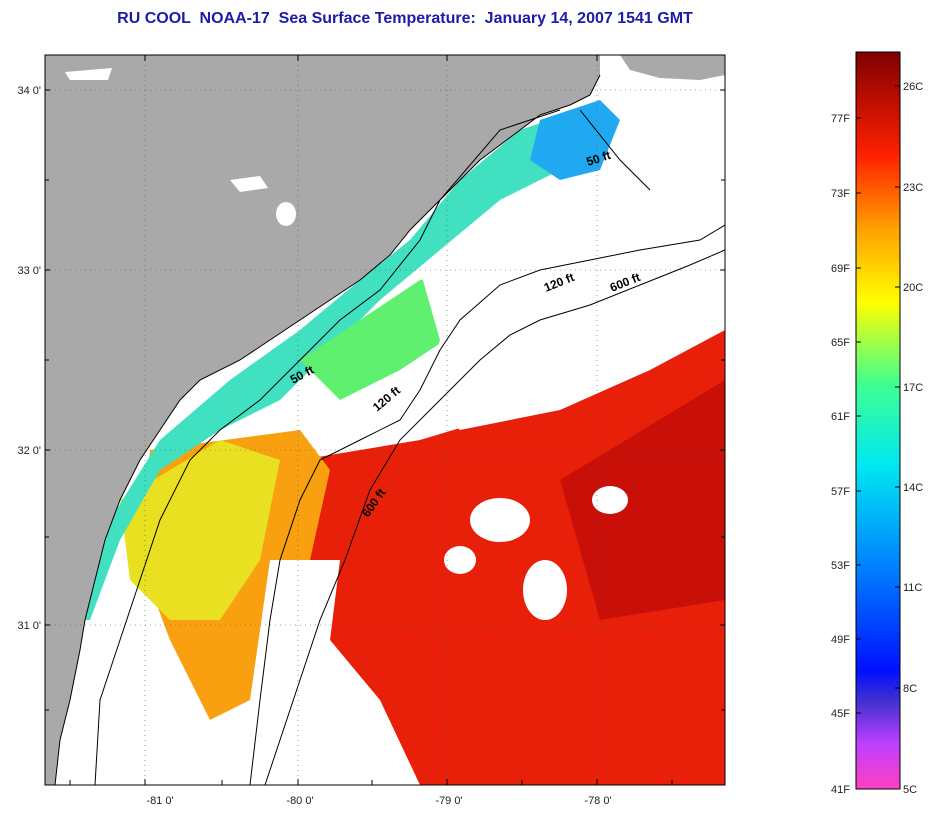 This screenshot has height=817, width=928. What do you see at coordinates (29, 91) in the screenshot?
I see `lat-label: 34 0'` at bounding box center [29, 91].